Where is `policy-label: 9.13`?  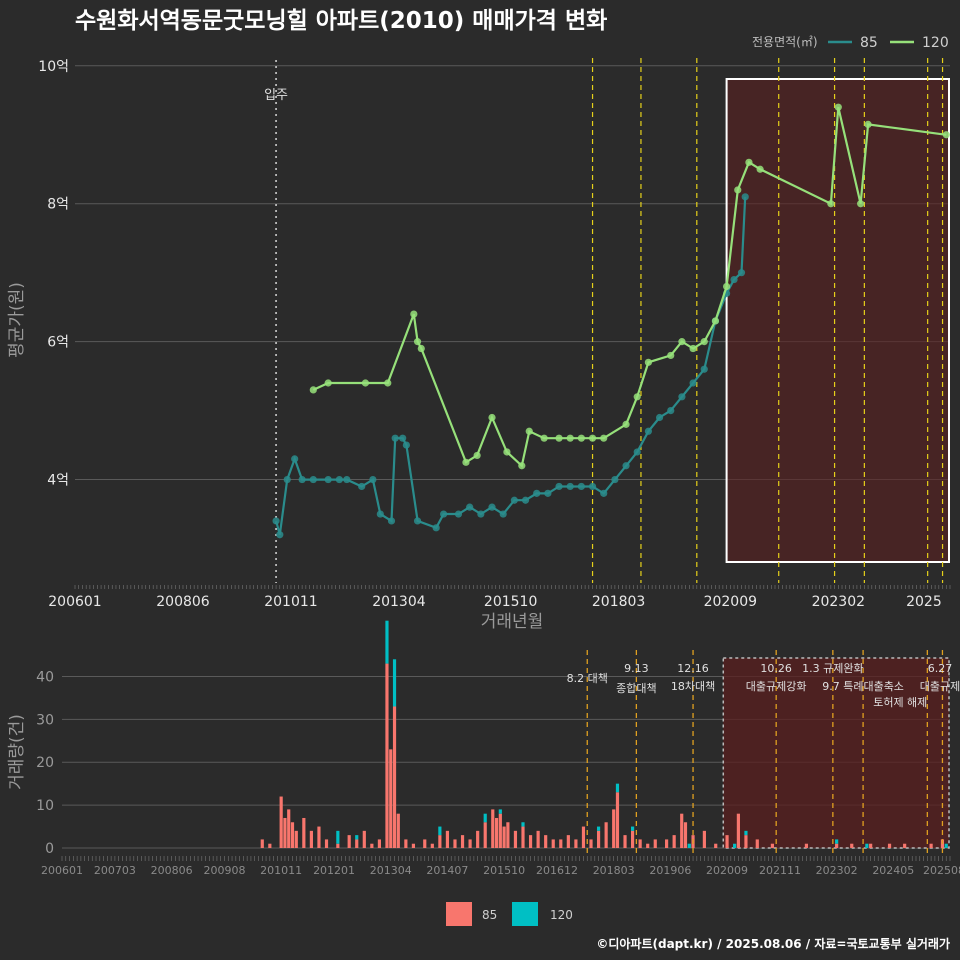 policy-label: 9.13 is located at coordinates (636, 668).